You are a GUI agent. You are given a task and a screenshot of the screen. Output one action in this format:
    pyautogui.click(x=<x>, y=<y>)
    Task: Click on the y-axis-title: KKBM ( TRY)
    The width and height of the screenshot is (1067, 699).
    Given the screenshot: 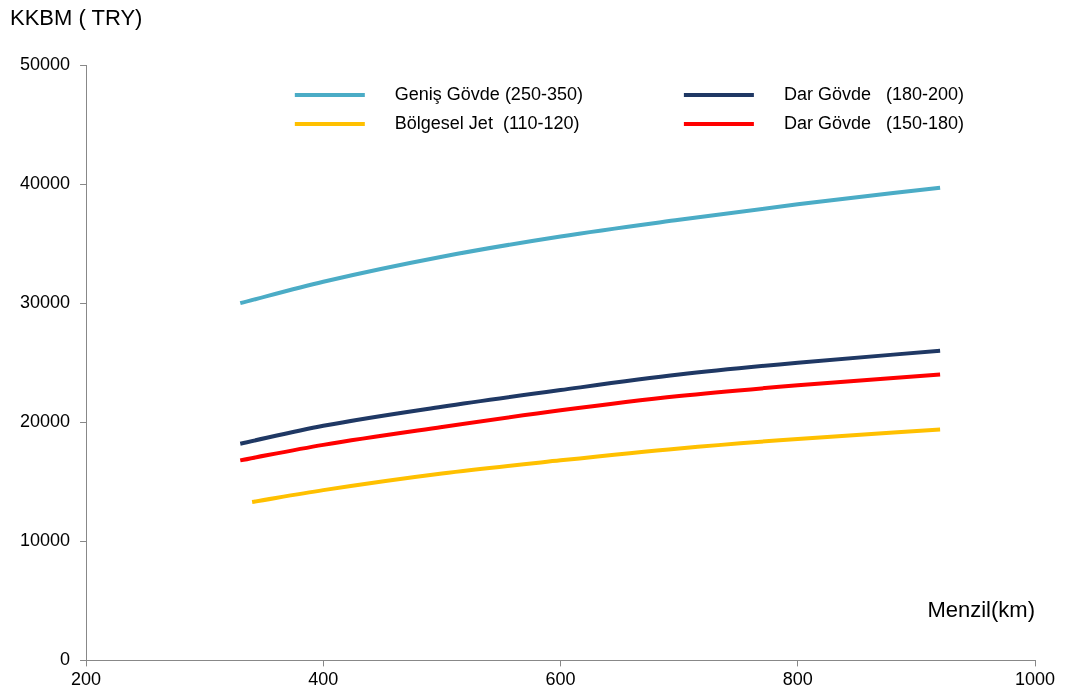 What is the action you would take?
    pyautogui.click(x=76, y=18)
    